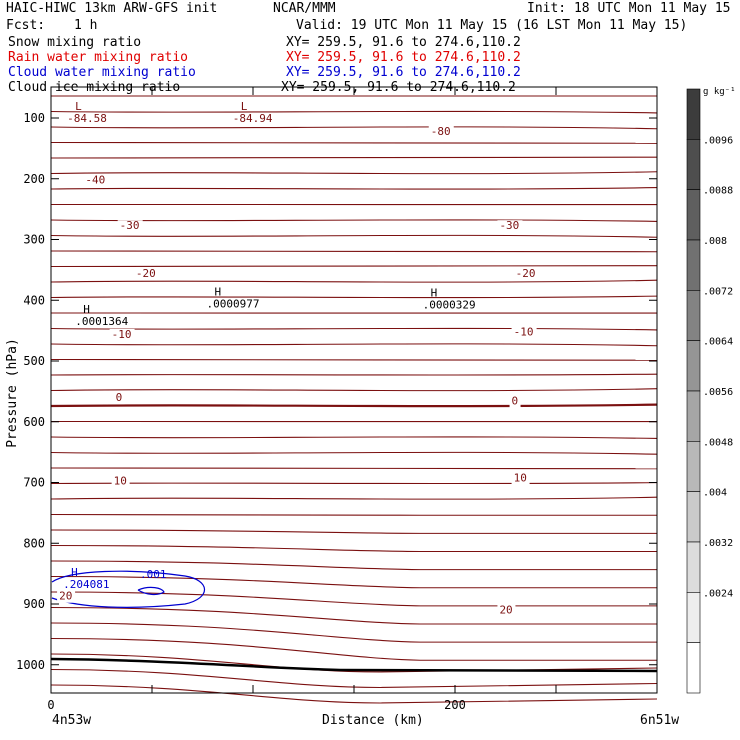  I want to click on y-tick-label: 400, so click(34, 300).